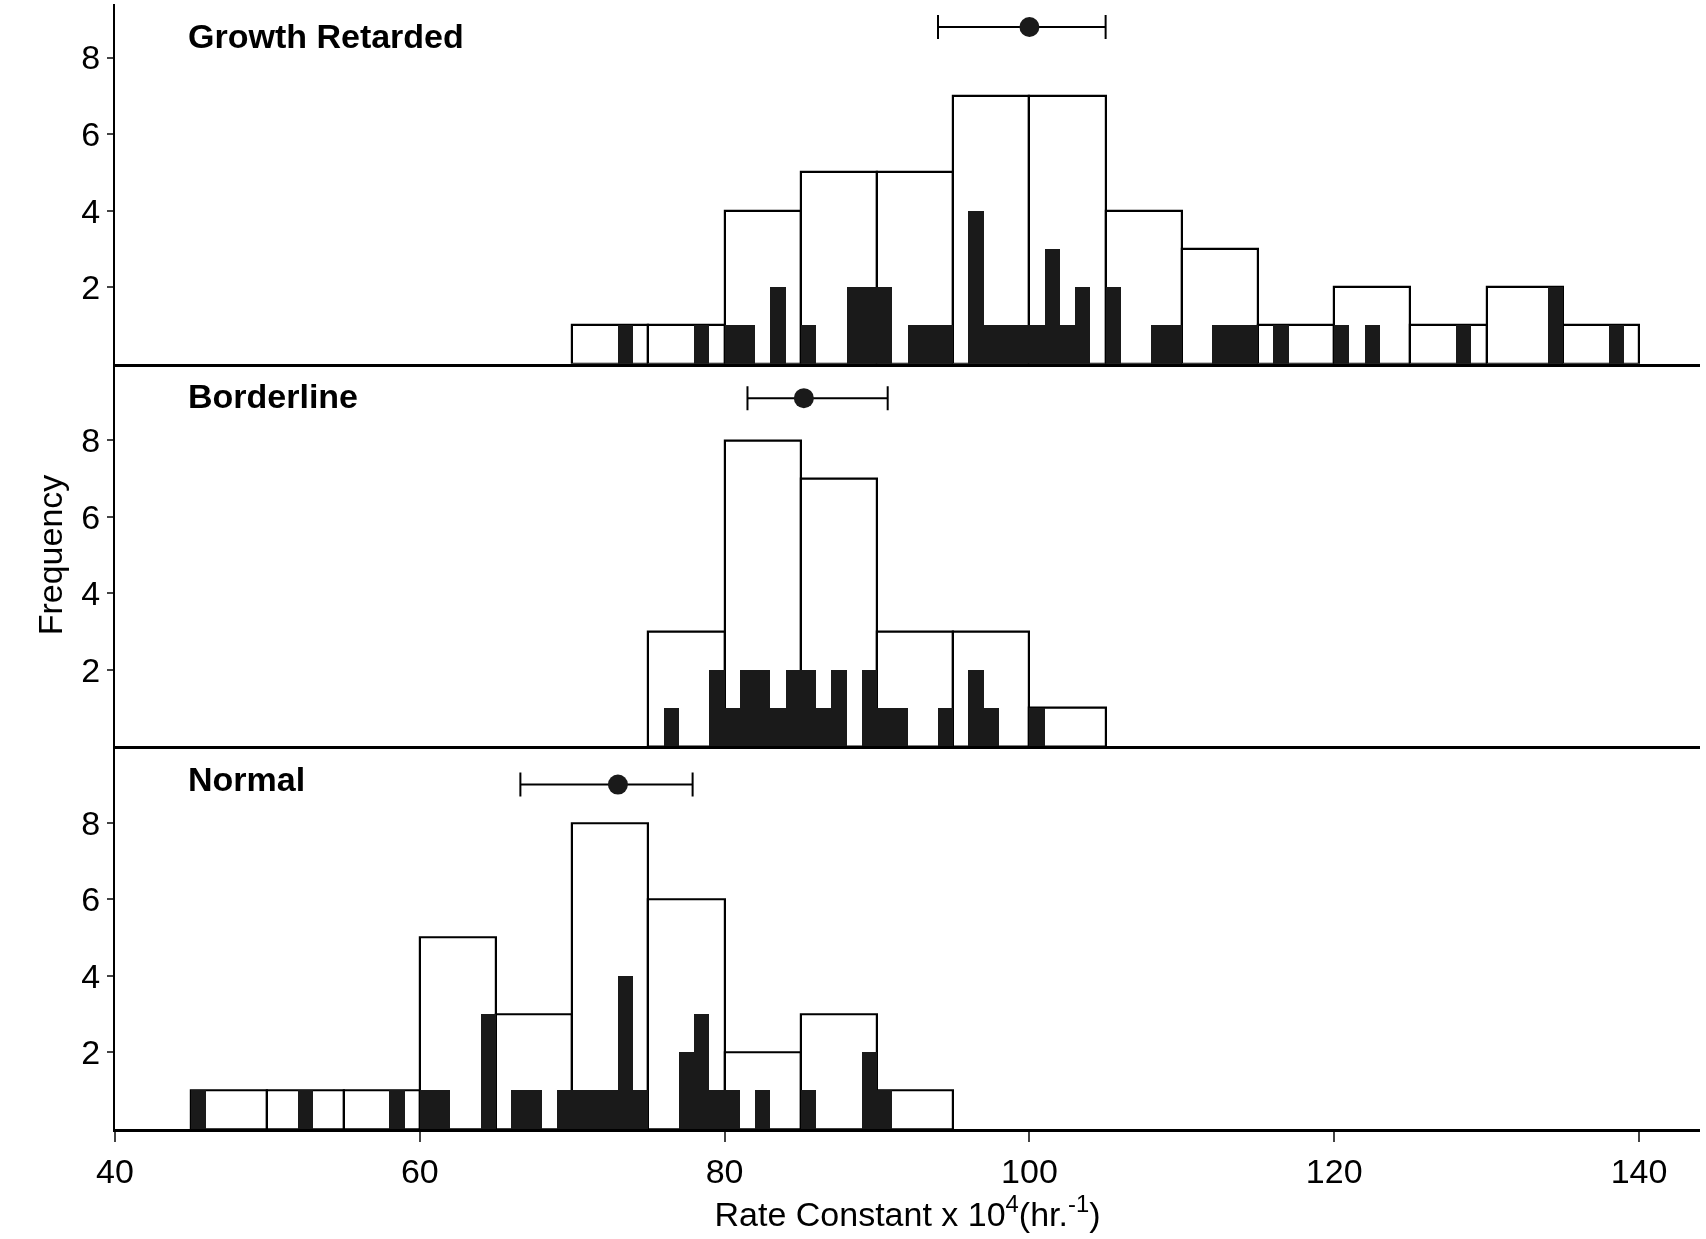  What do you see at coordinates (907, 1211) in the screenshot?
I see `x-axis-title: Rate Constant x 10$^{4}$(hr.$^{-1}$)` at bounding box center [907, 1211].